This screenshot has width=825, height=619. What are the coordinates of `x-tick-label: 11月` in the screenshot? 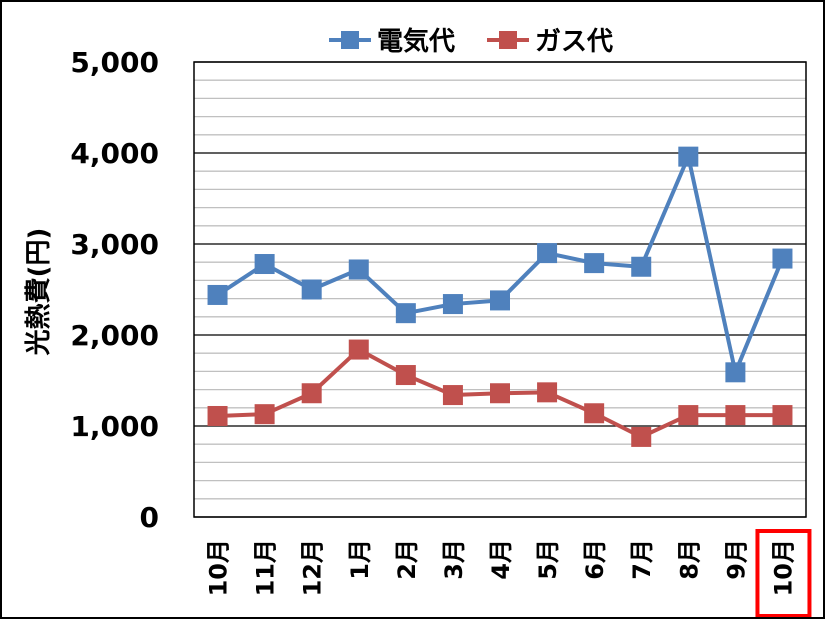 It's located at (266, 567).